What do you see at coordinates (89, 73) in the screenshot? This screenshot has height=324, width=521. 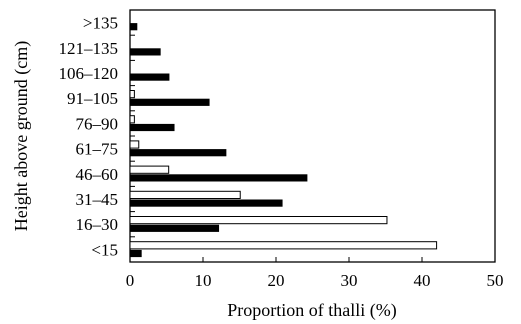 I see `y-category-label: 106–120` at bounding box center [89, 73].